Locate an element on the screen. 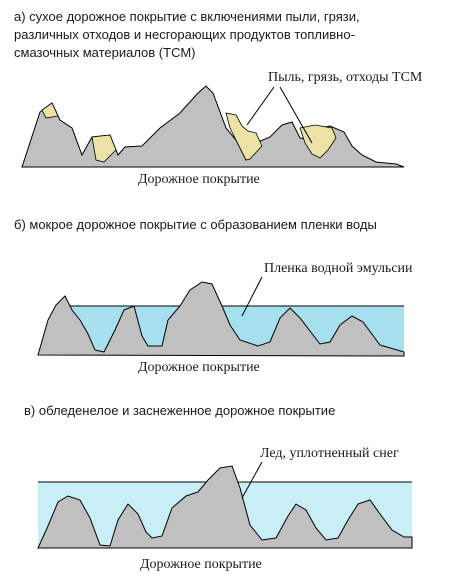 The height and width of the screenshot is (586, 452). panel-a-caption-line-3: смазочных материалов (ТСМ) is located at coordinates (105, 52).